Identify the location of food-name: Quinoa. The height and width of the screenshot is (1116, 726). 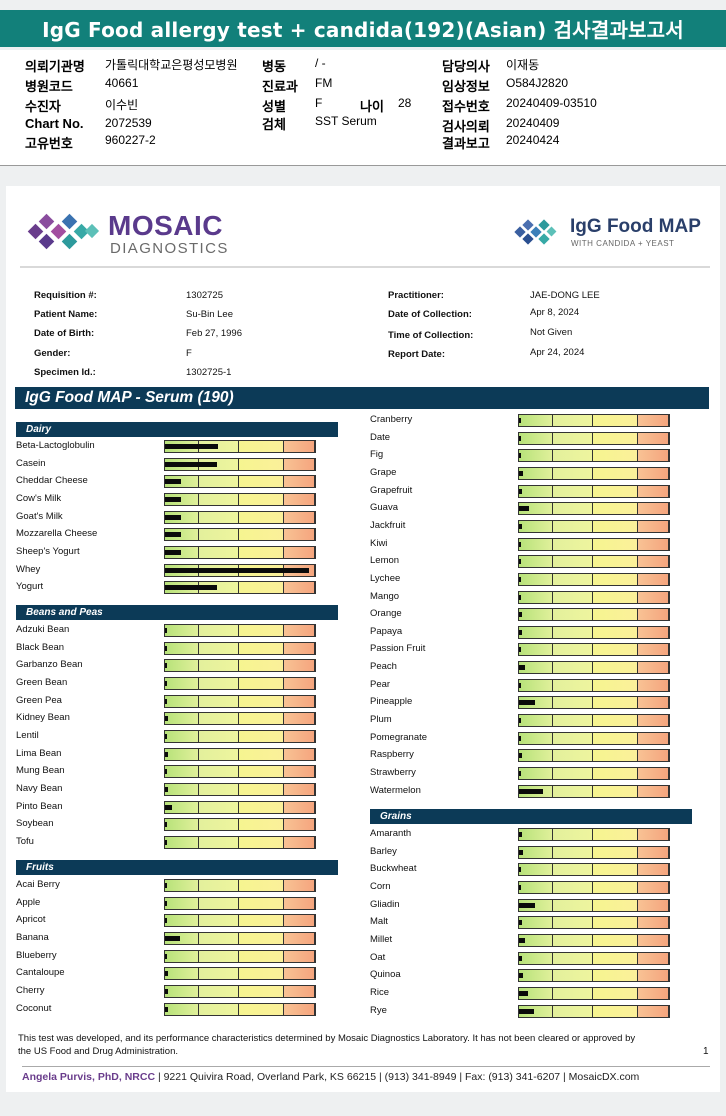
(385, 975).